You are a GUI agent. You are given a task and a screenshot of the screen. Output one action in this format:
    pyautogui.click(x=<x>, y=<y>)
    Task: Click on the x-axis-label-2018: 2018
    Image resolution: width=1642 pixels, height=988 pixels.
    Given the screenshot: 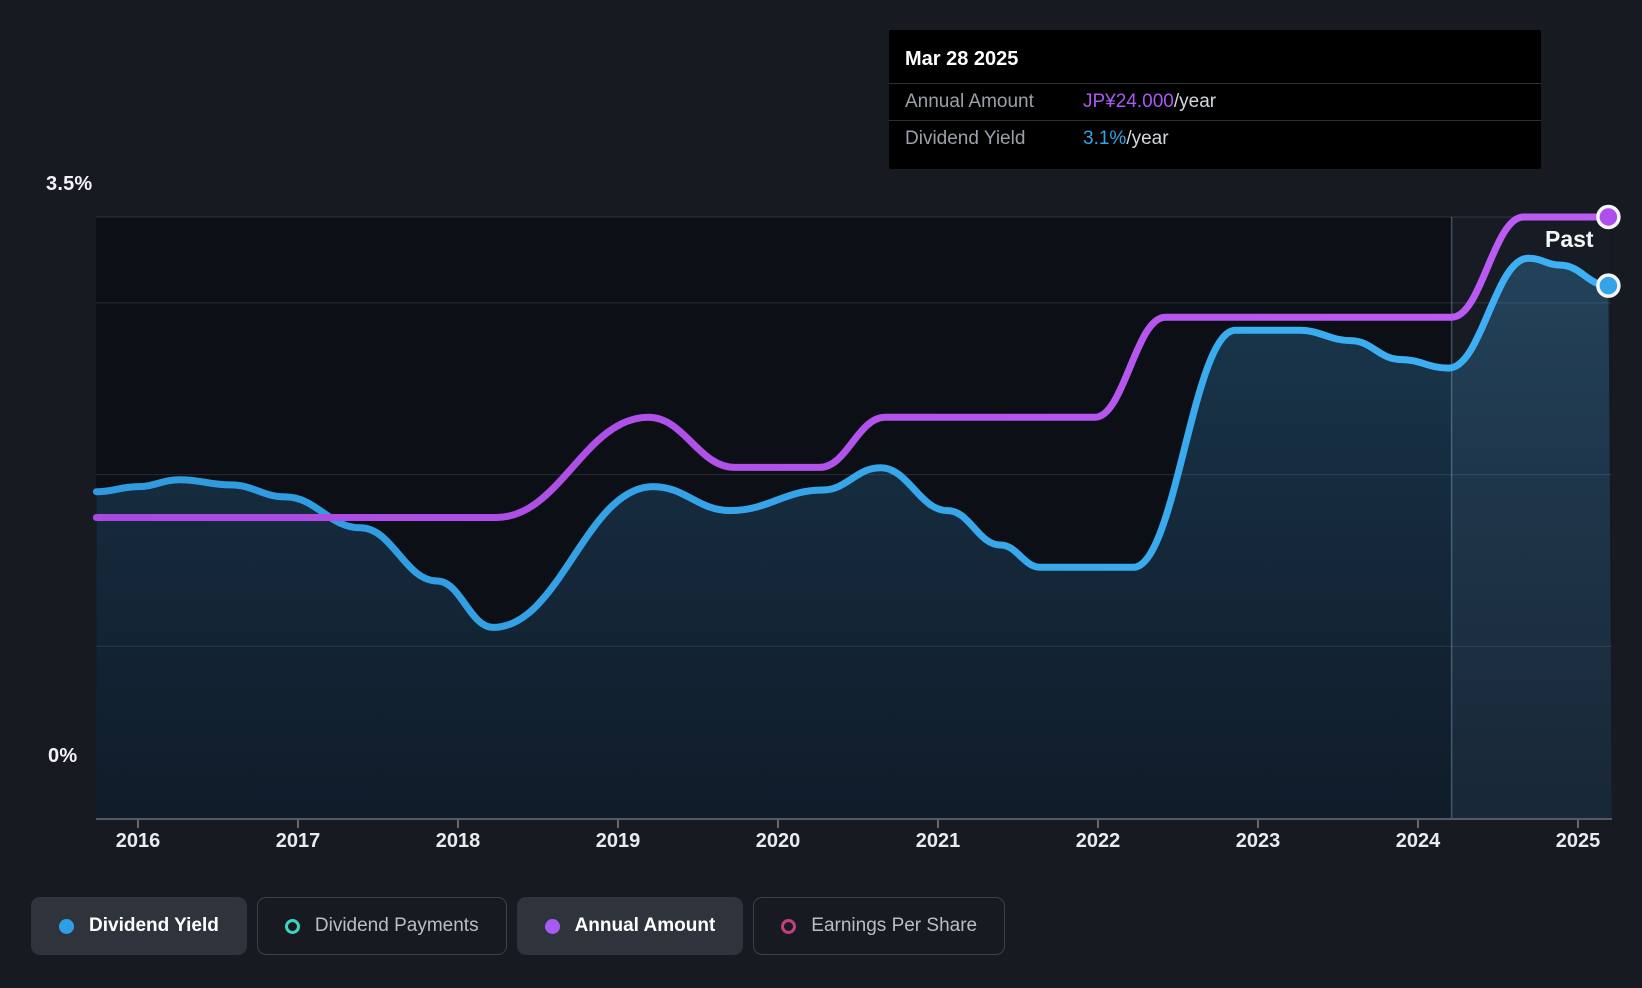 What is the action you would take?
    pyautogui.click(x=458, y=841)
    